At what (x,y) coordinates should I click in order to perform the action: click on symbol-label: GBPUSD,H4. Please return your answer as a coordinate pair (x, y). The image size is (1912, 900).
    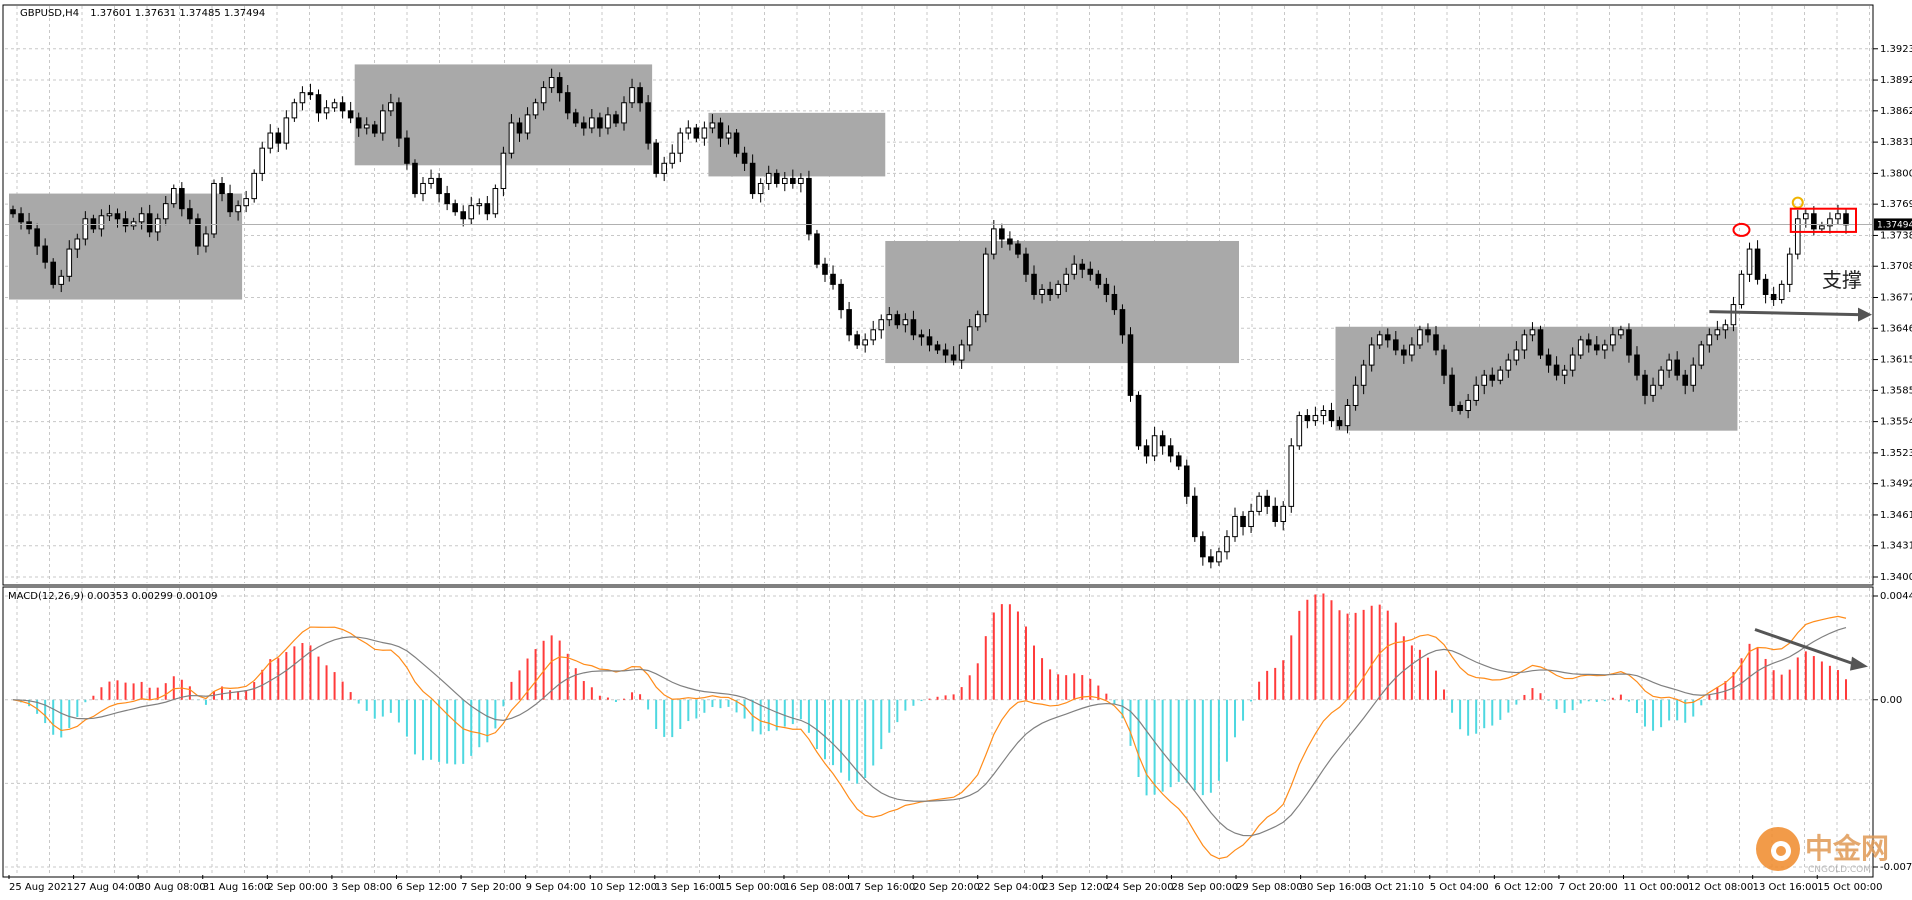
    Looking at the image, I should click on (49, 13).